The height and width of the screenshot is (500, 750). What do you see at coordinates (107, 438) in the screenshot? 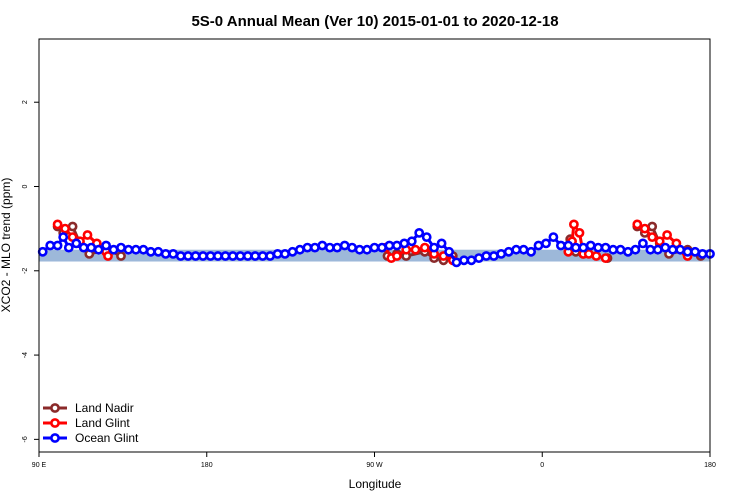
I see `legend-label: Ocean Glint` at bounding box center [107, 438].